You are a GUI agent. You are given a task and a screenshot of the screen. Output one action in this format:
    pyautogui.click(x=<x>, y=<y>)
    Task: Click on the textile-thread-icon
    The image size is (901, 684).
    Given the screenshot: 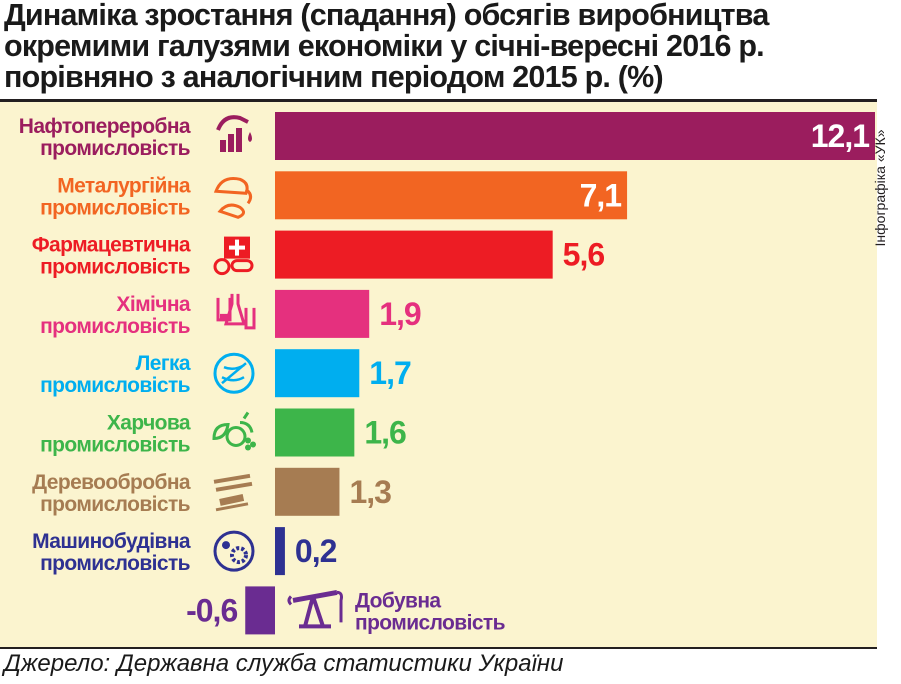 What is the action you would take?
    pyautogui.click(x=234, y=373)
    